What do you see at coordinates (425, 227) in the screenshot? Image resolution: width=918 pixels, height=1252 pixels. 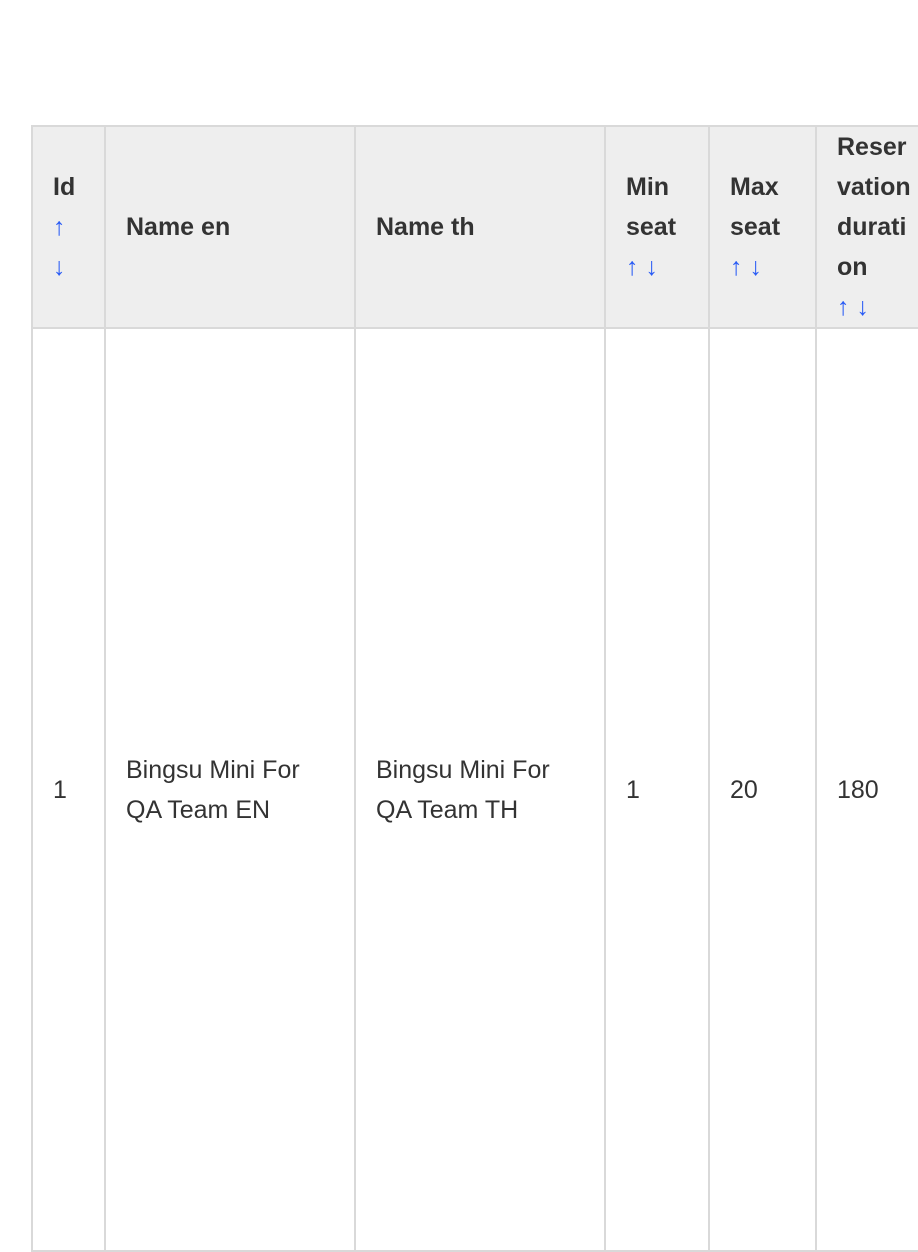 I see `header-label: Name th` at bounding box center [425, 227].